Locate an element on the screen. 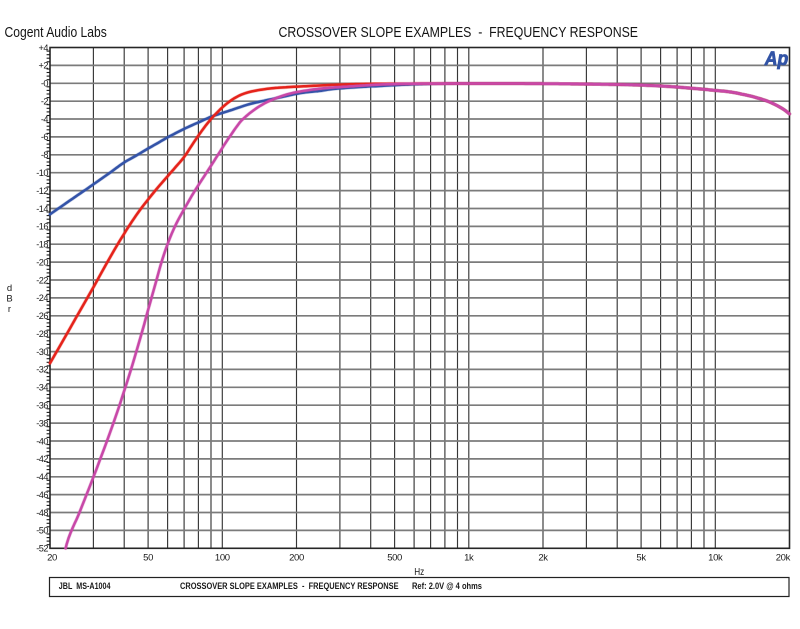 The height and width of the screenshot is (629, 800). svg-text: -26 is located at coordinates (42, 316).